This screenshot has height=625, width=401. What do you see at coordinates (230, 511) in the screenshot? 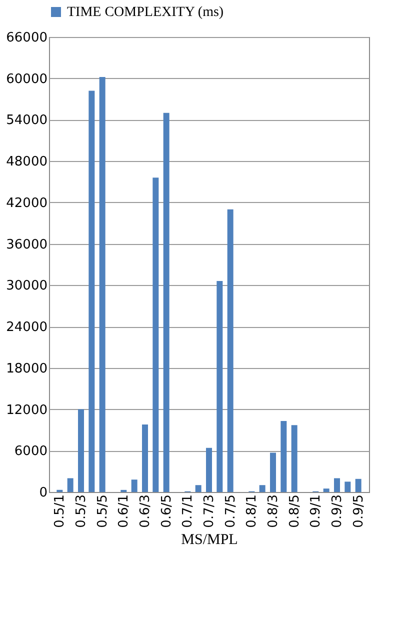
I see `x-tick-label: 0.7/5` at bounding box center [230, 511].